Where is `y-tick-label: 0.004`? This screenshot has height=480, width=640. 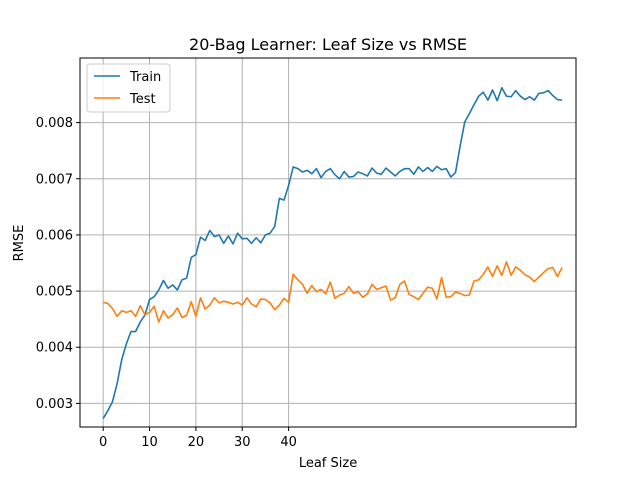
y-tick-label: 0.004 is located at coordinates (54, 348).